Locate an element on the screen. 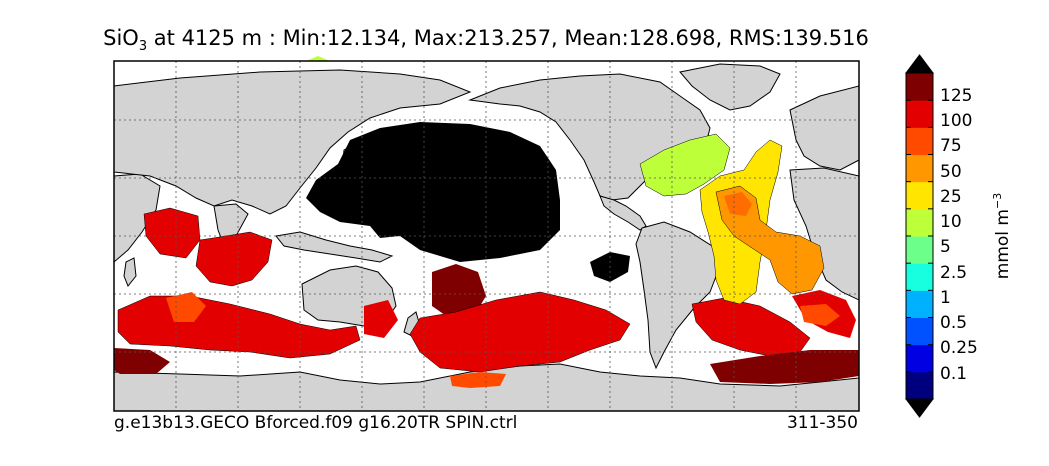 The height and width of the screenshot is (466, 1049). land-maritime-se-asia is located at coordinates (334, 247).